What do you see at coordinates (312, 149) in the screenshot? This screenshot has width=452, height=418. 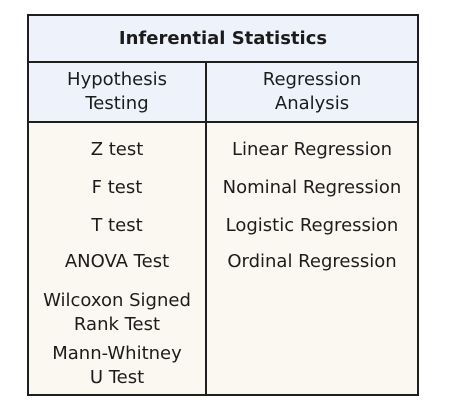 I see `list-item-linear-regression: Linear Regression` at bounding box center [312, 149].